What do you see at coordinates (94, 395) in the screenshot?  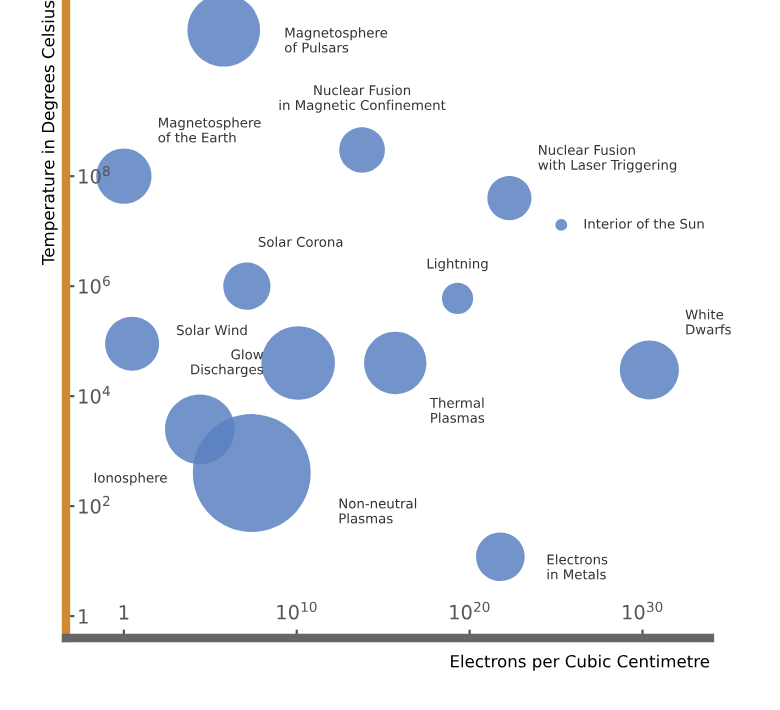 I see `y-tick-label: 10$^{4}$` at bounding box center [94, 395].